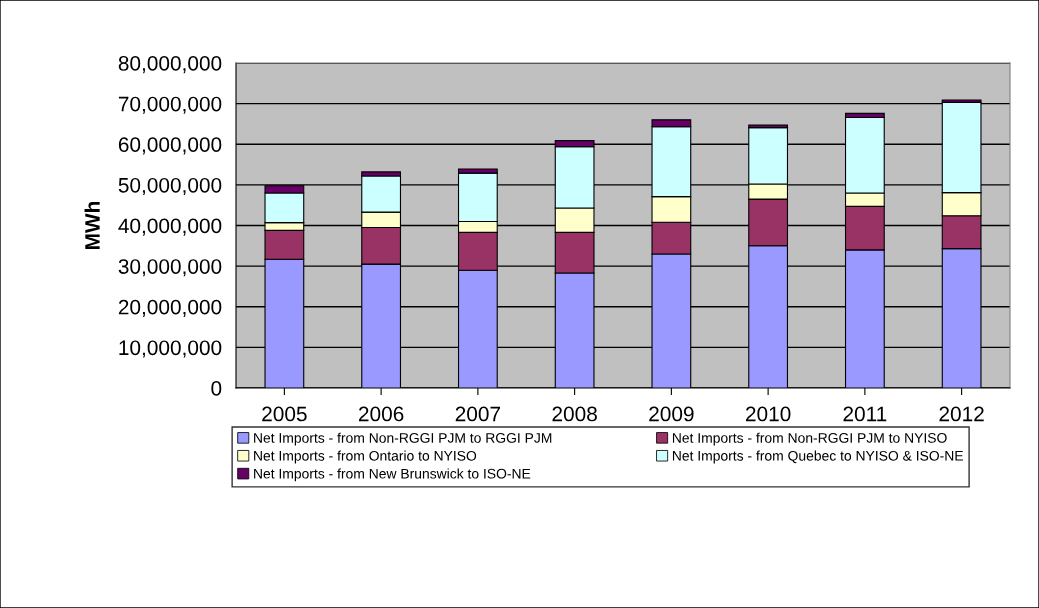  I want to click on y-tick-label: 80,000,000, so click(170, 65).